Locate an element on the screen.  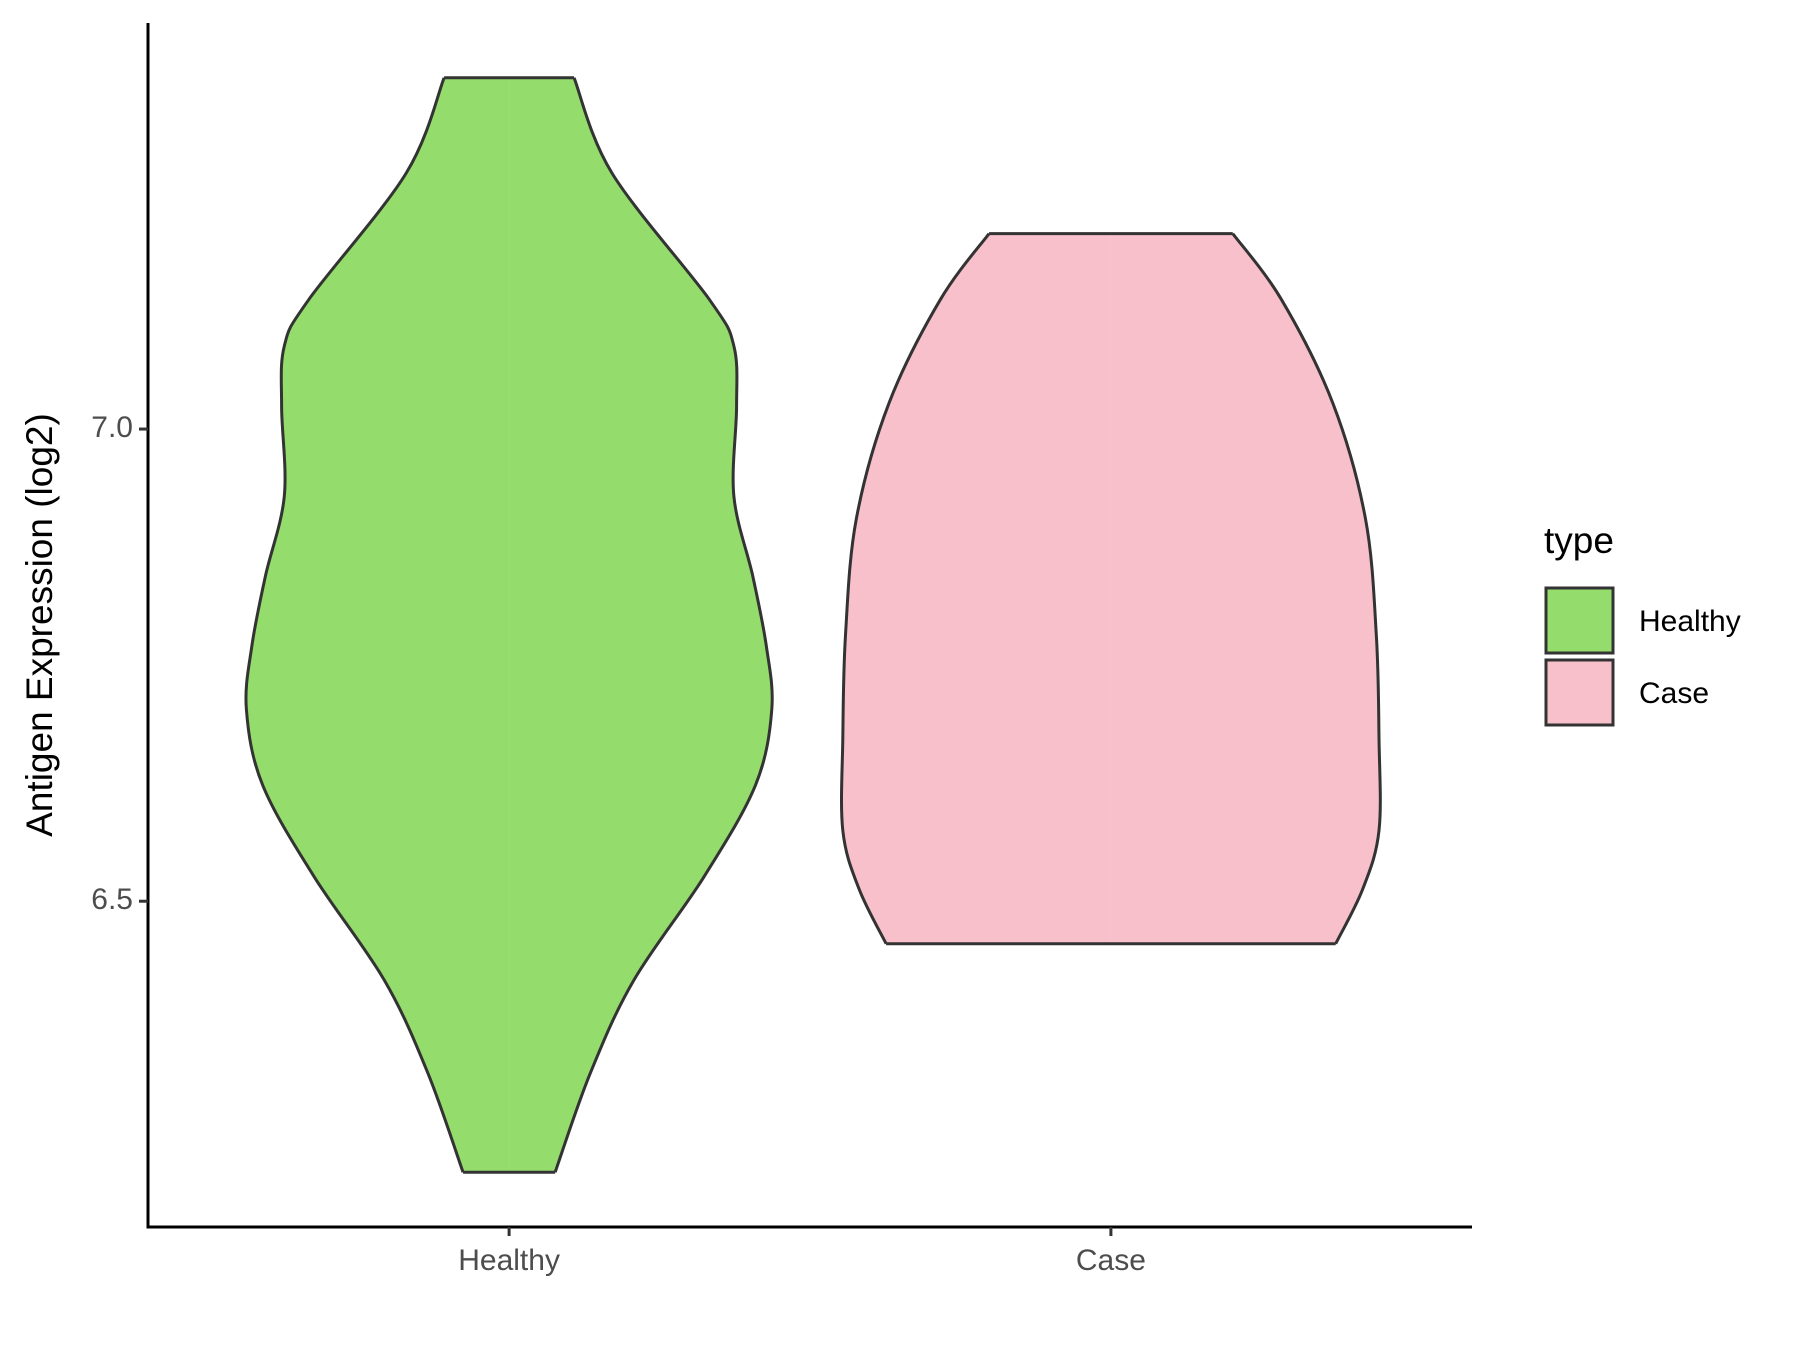
x-tick-label: Case is located at coordinates (1111, 1260).